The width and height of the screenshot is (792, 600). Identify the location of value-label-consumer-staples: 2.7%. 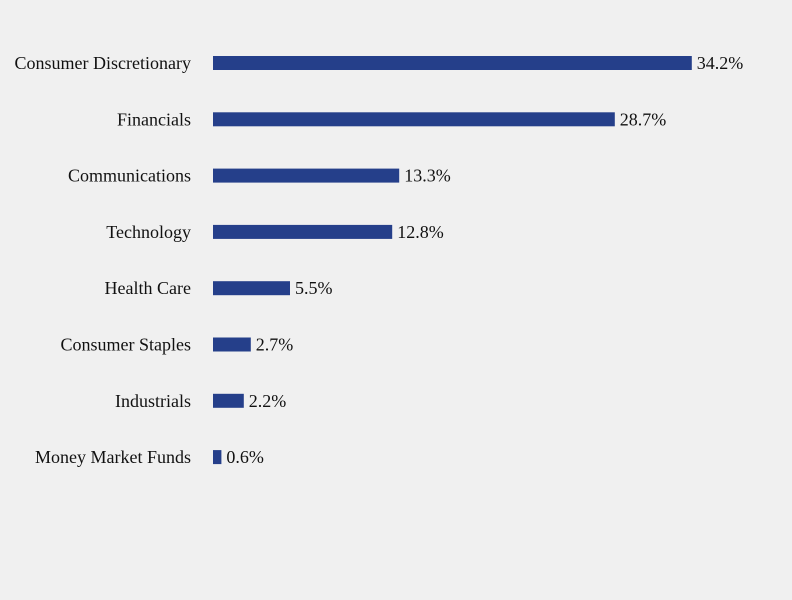
(274, 345).